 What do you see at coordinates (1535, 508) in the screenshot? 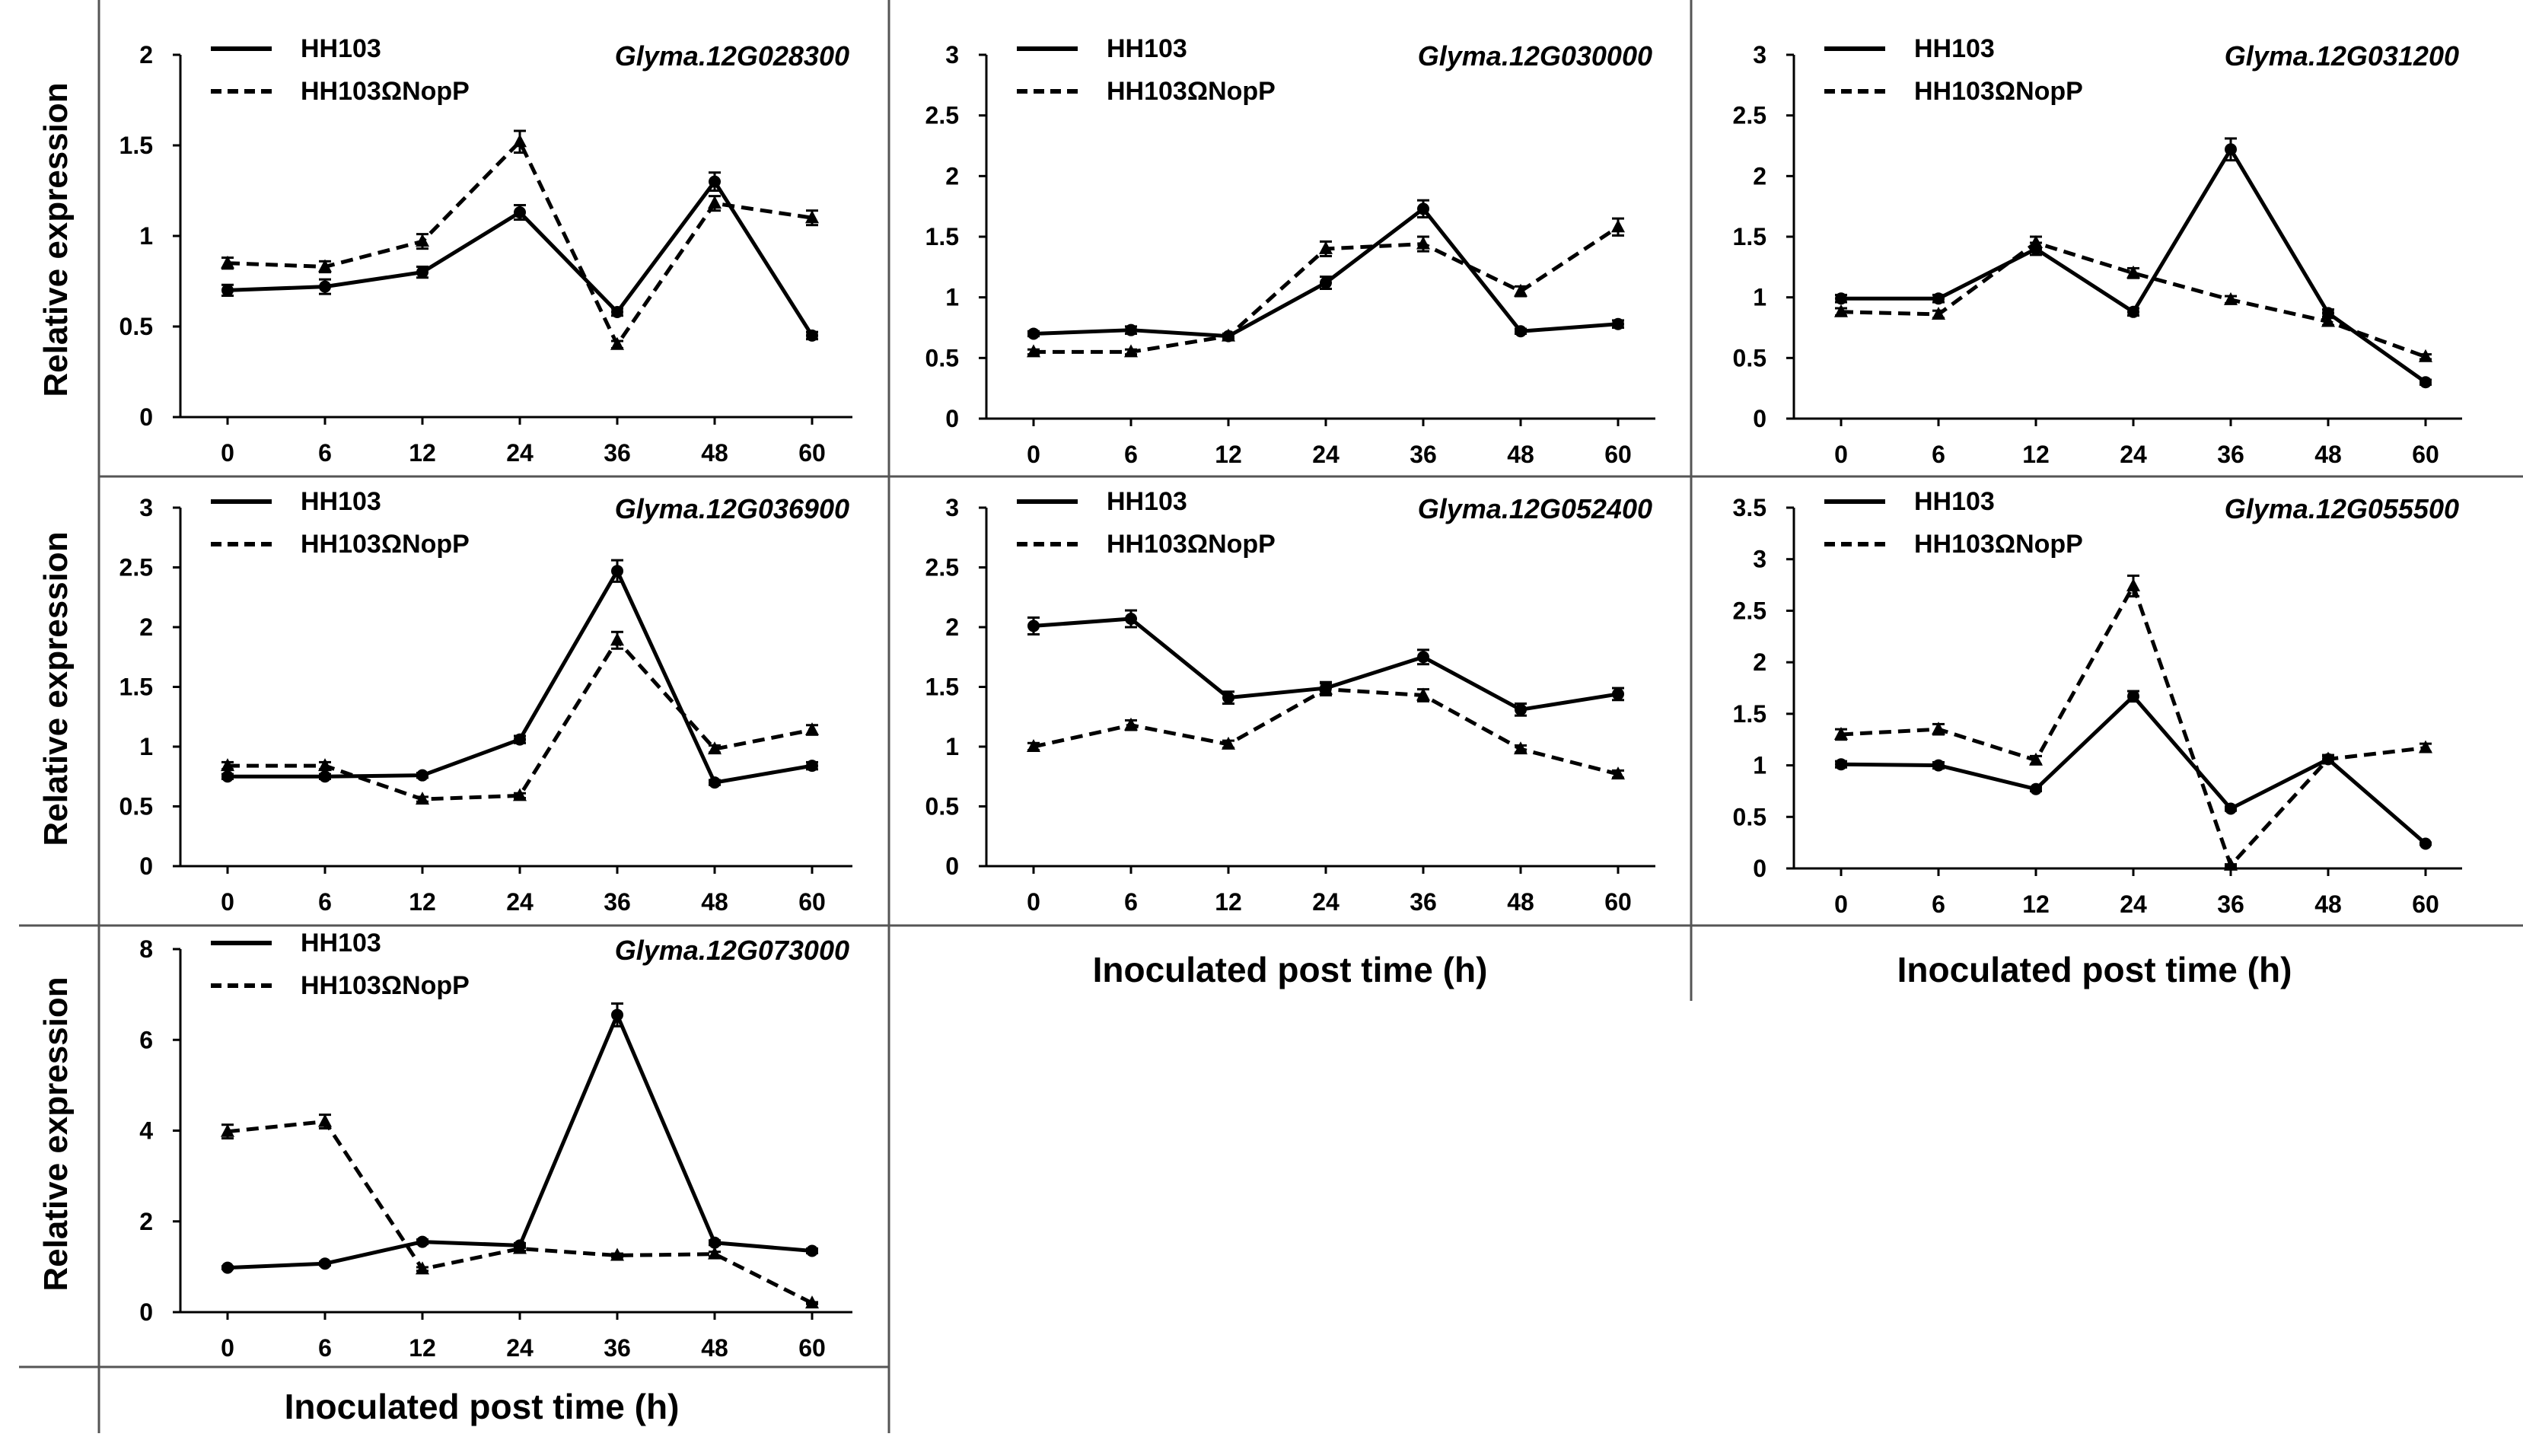
I see `chart-title: Glyma.12G052400` at bounding box center [1535, 508].